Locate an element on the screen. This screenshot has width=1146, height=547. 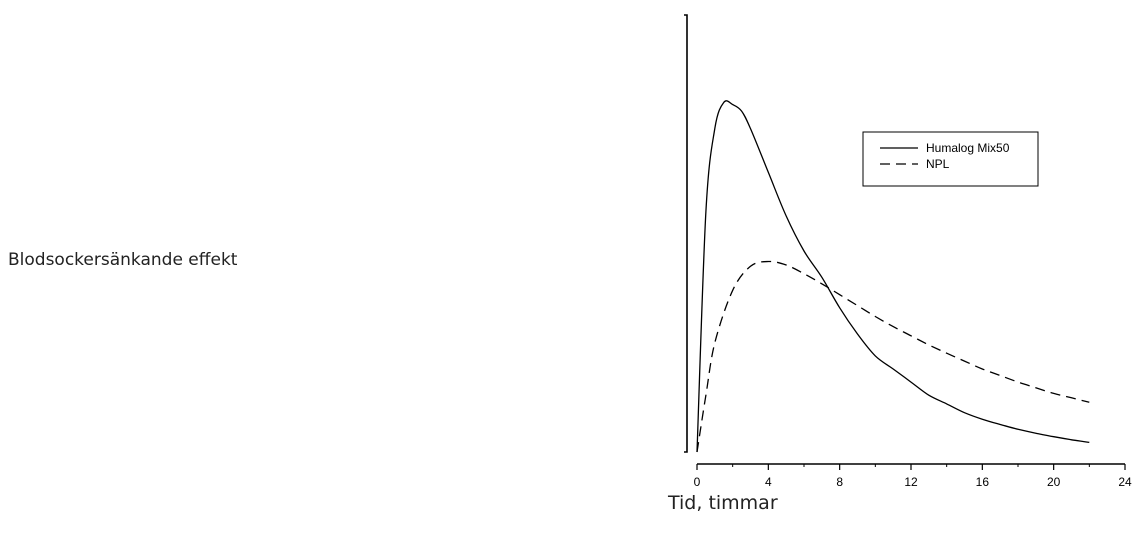
x-tick-label: 12 is located at coordinates (911, 482).